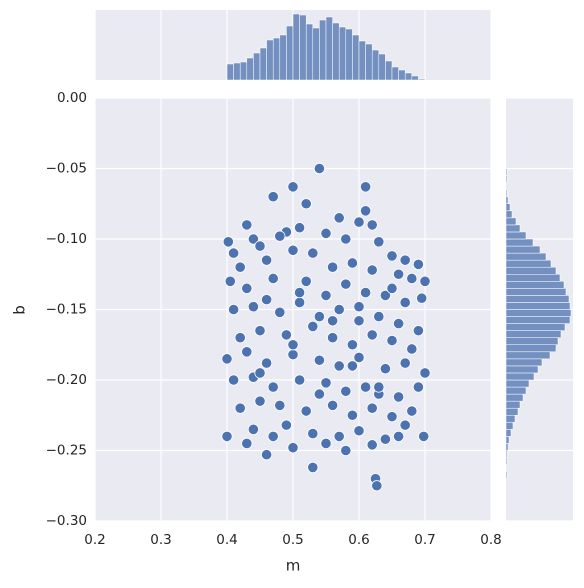 The height and width of the screenshot is (588, 584). What do you see at coordinates (66, 521) in the screenshot?
I see `y-tick-label: −0.30` at bounding box center [66, 521].